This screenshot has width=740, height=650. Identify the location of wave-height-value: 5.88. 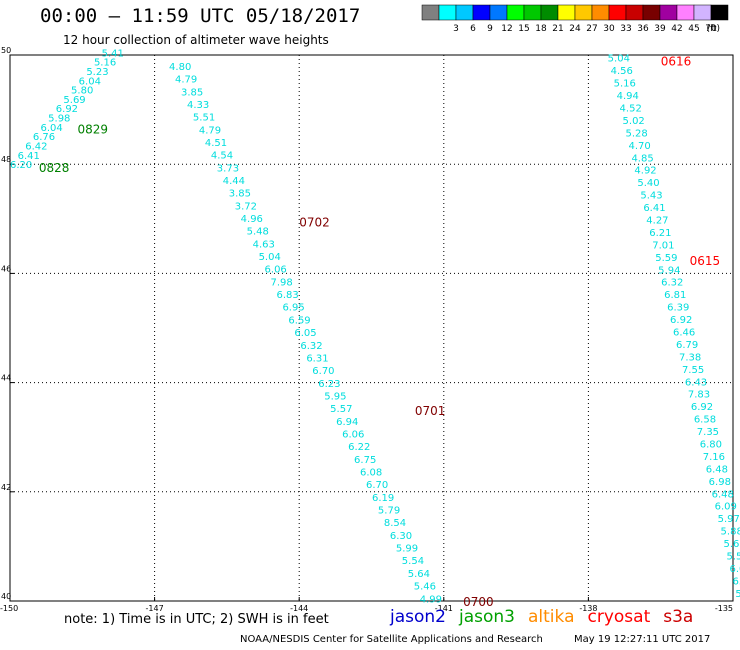
(730, 532).